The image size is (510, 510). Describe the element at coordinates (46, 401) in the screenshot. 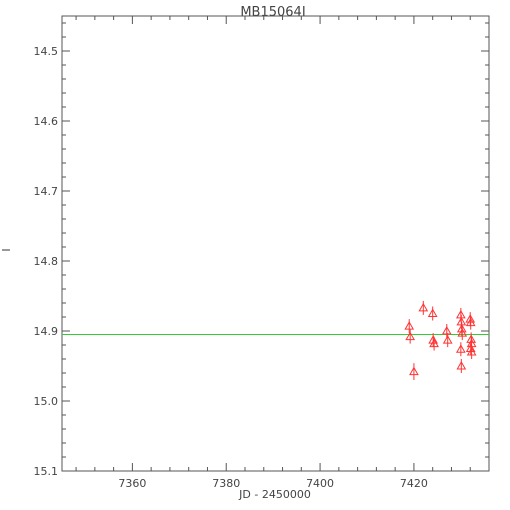

I see `y-tick-label: 15.0` at that location.